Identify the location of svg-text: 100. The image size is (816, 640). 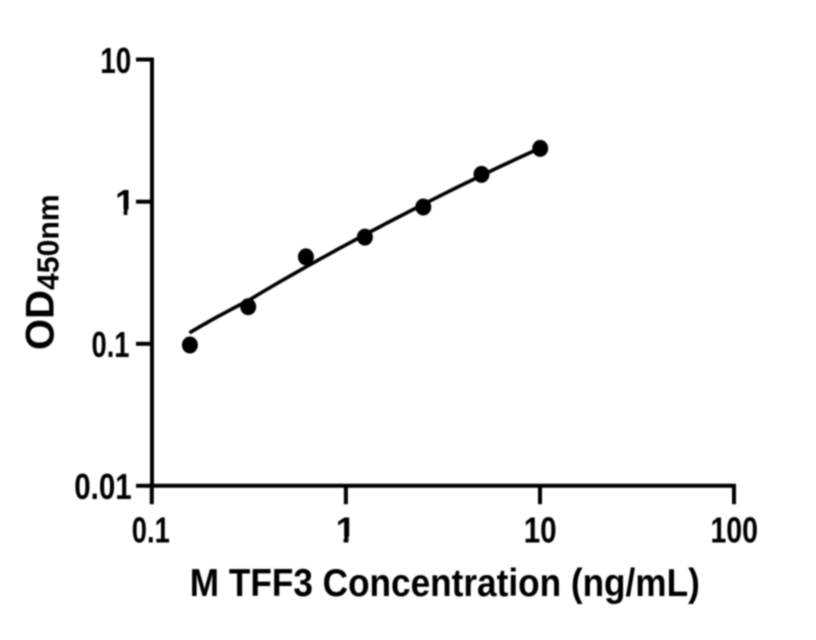
(734, 529).